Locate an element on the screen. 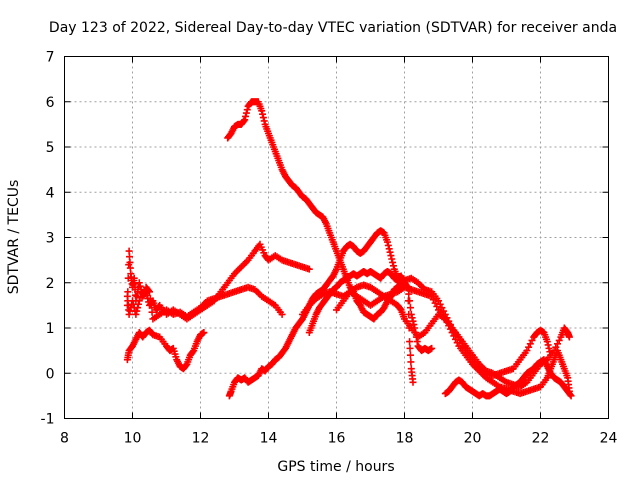  y-tick-label: 6 is located at coordinates (50, 103).